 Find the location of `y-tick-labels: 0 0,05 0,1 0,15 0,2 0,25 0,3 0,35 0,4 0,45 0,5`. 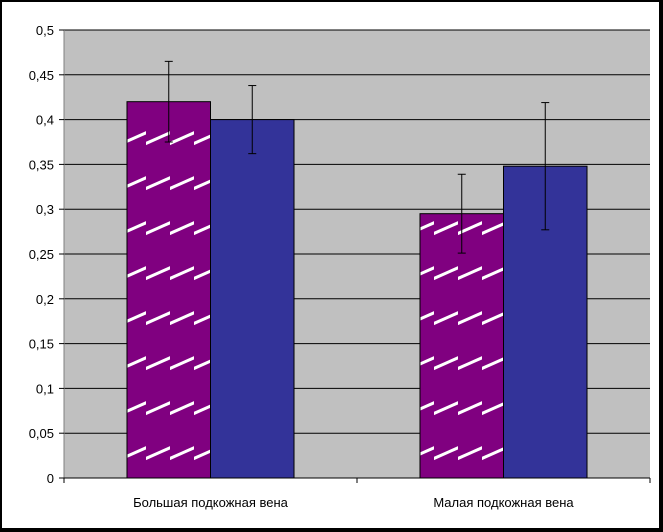

y-tick-labels: 0 0,05 0,1 0,15 0,2 0,25 0,3 0,35 0,4 0,45 0,5 is located at coordinates (46, 254).